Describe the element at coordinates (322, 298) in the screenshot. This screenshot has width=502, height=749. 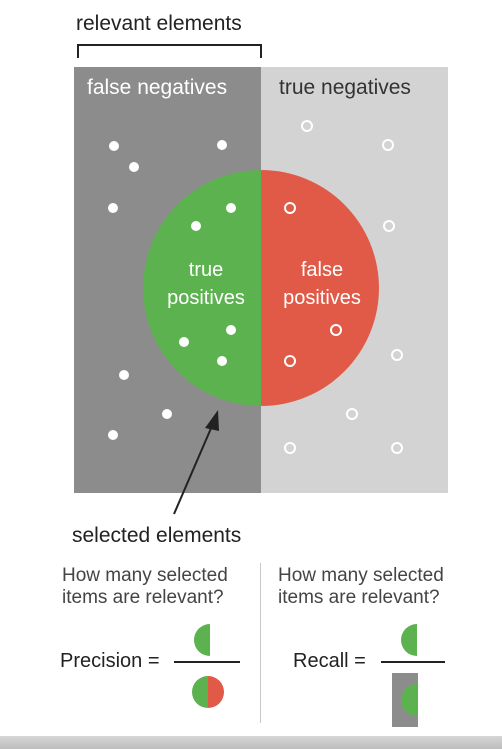
I see `false-positives-line2: positives` at that location.